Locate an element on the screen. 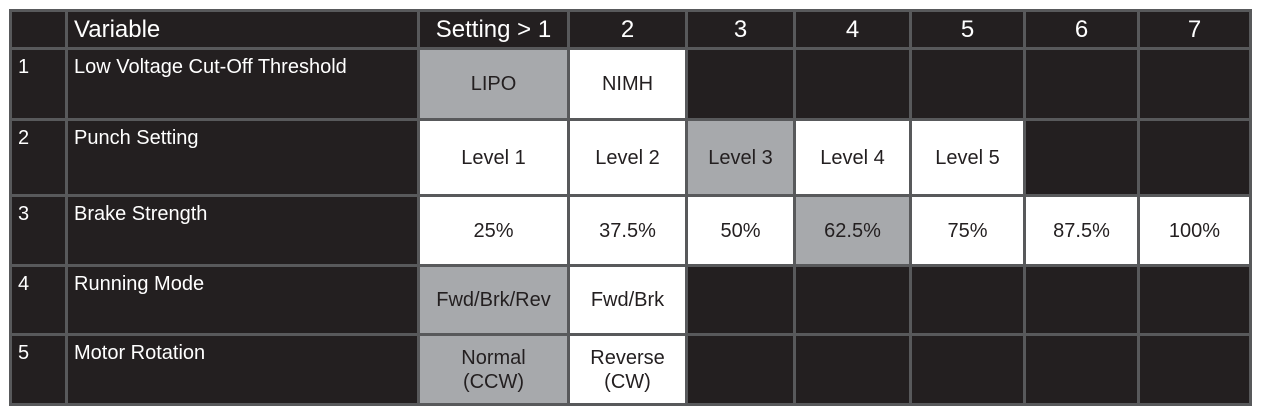  row-number: 3 is located at coordinates (38, 230).